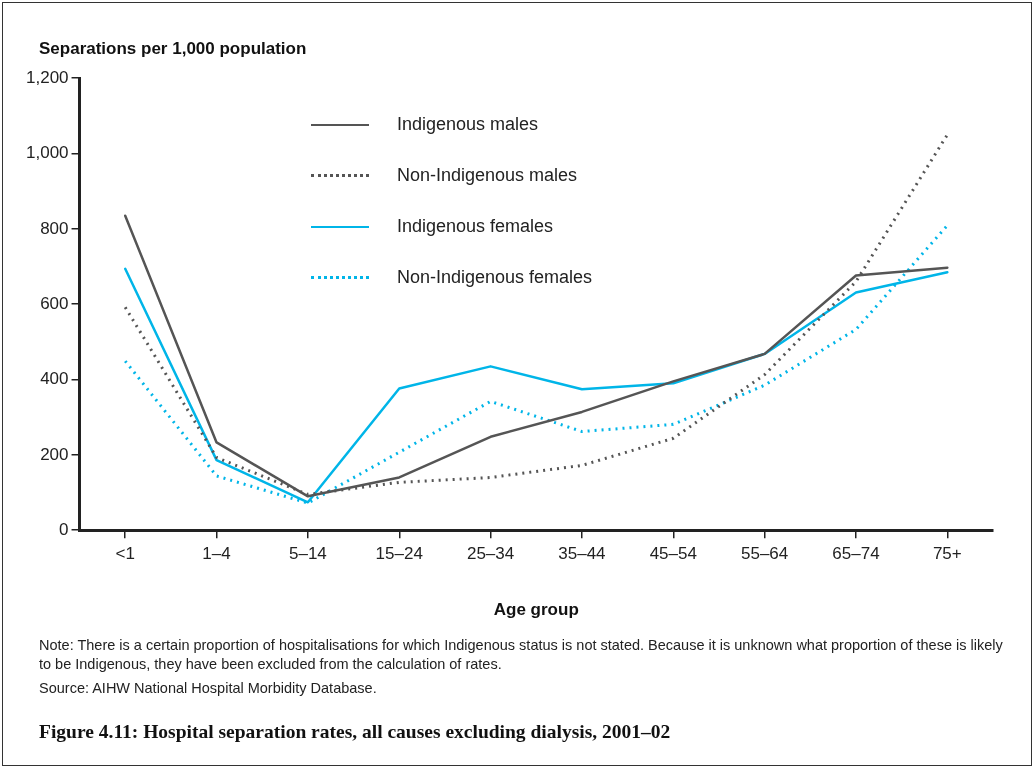 This screenshot has height=769, width=1036. I want to click on x-tick-label: 65–74, so click(856, 554).